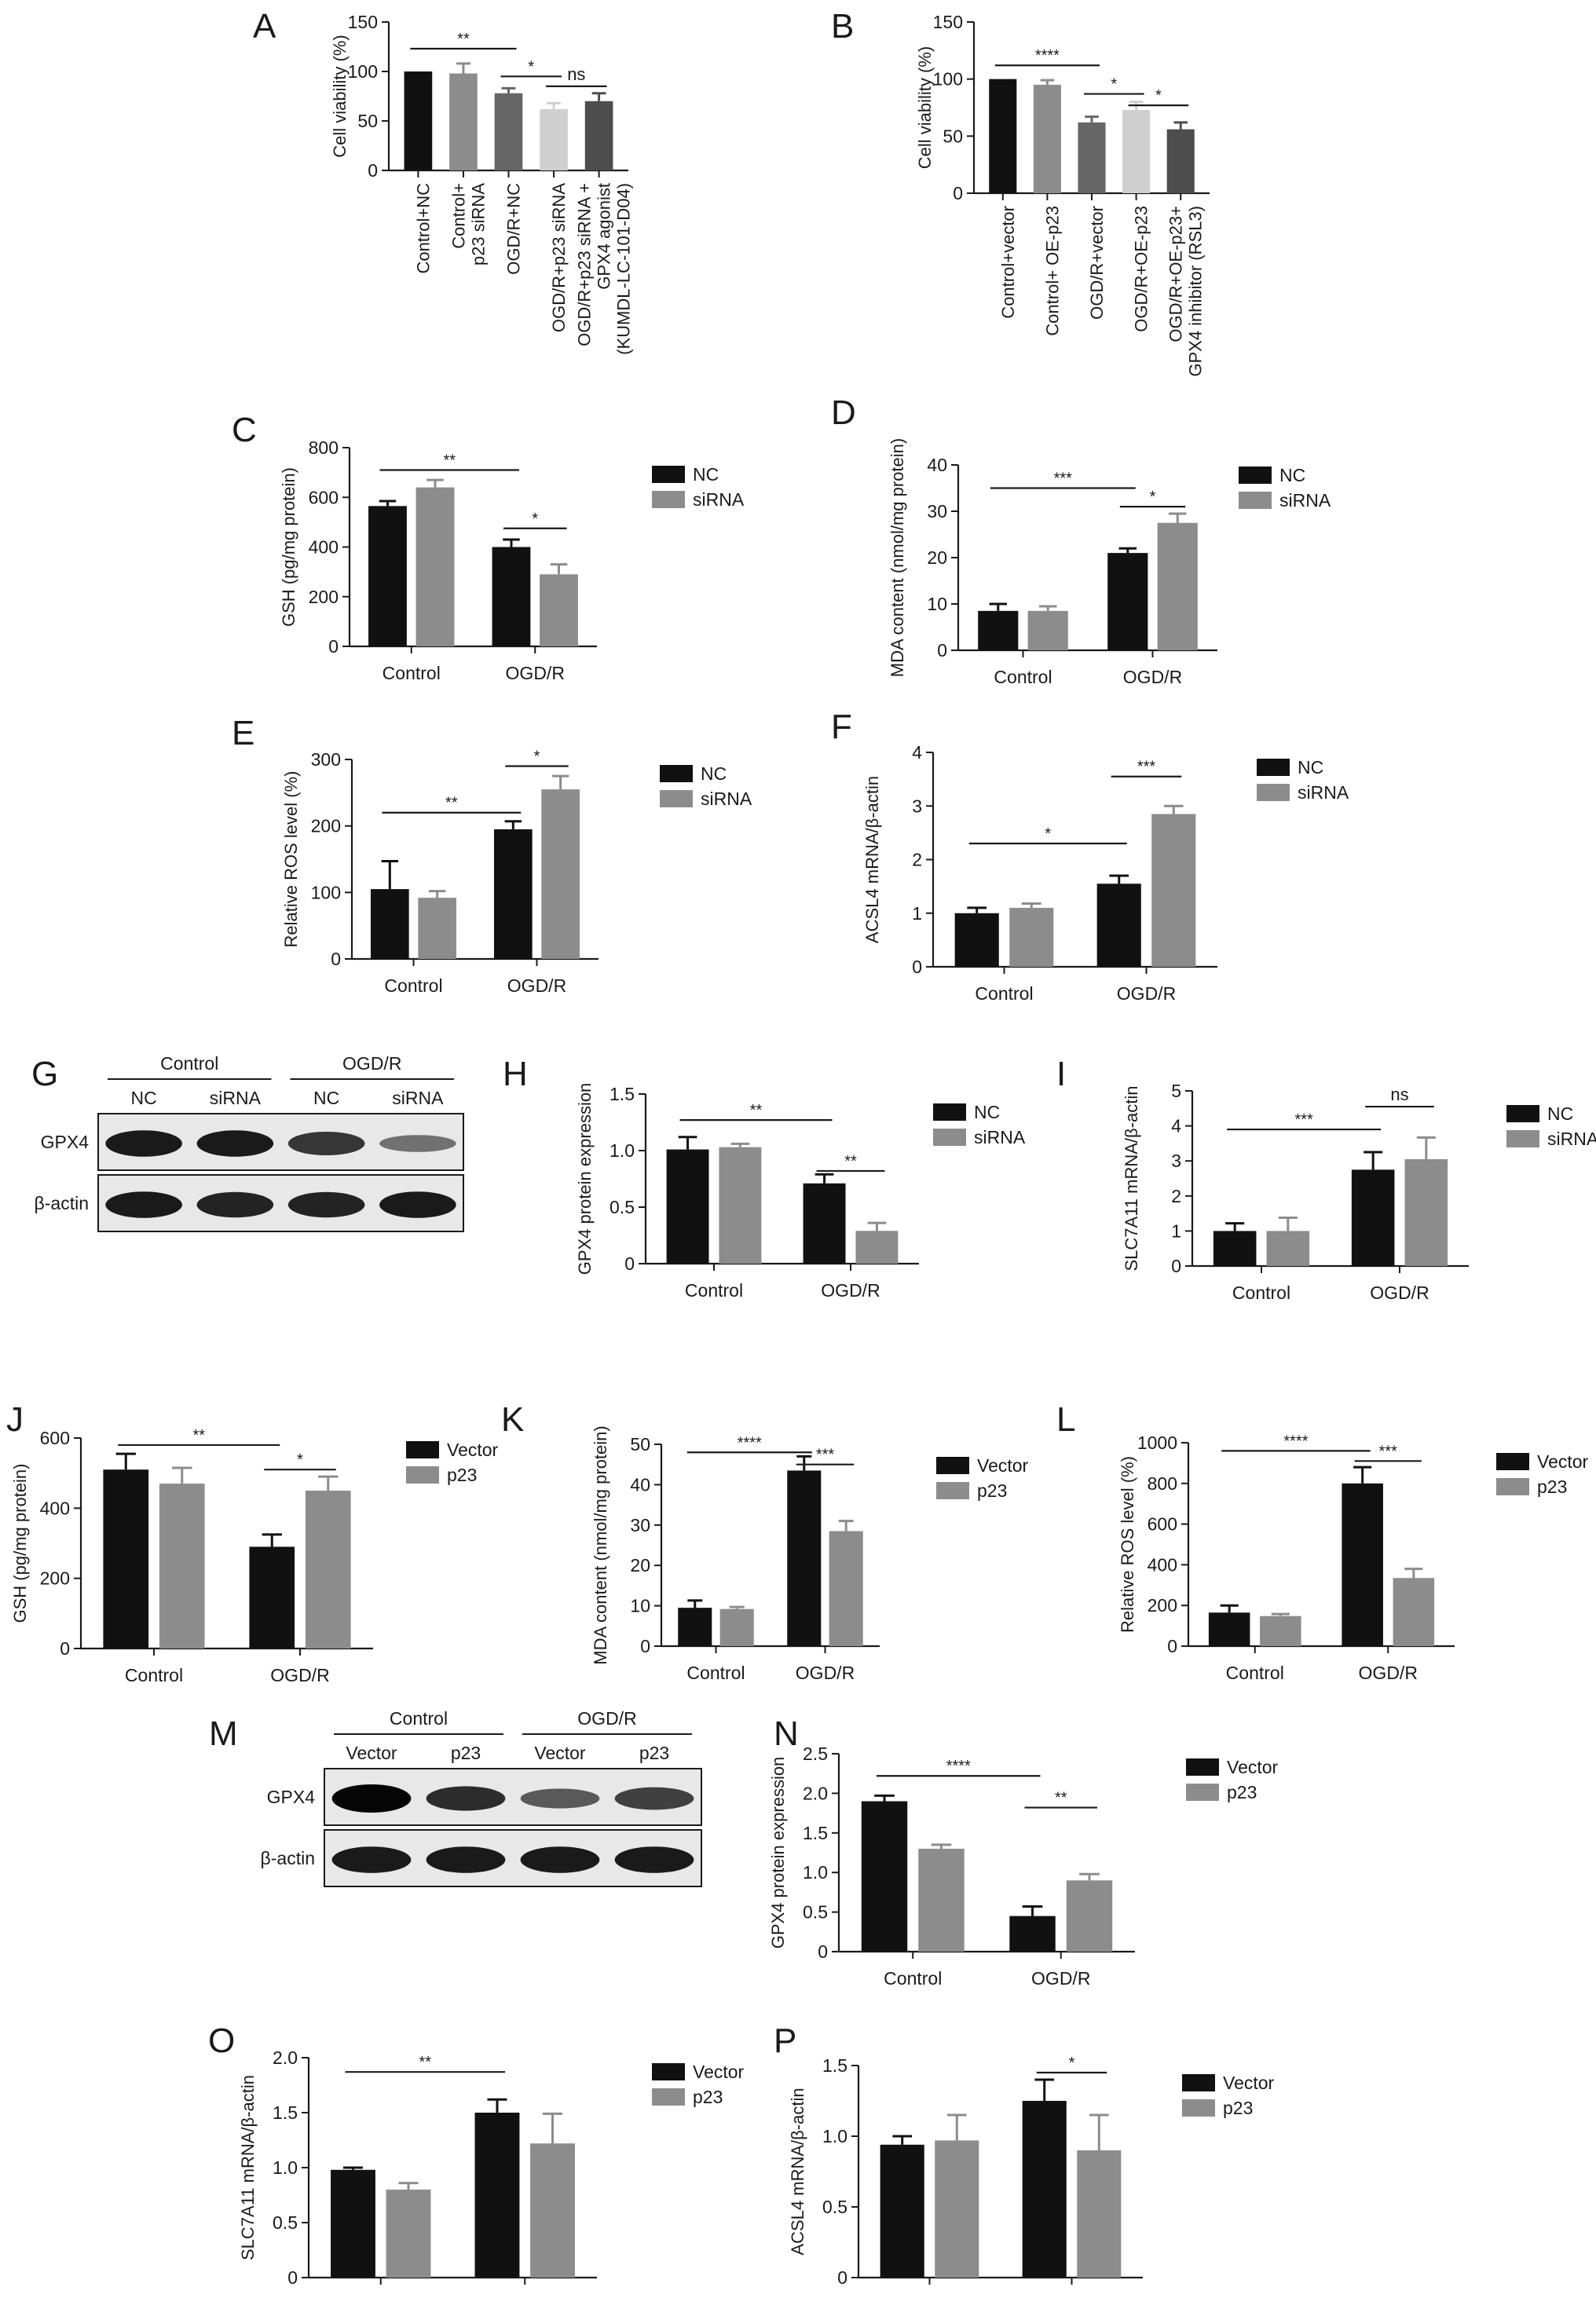 The width and height of the screenshot is (1596, 2298). Describe the element at coordinates (1551, 1126) in the screenshot. I see `panel-i-legend: NC siRNA` at that location.